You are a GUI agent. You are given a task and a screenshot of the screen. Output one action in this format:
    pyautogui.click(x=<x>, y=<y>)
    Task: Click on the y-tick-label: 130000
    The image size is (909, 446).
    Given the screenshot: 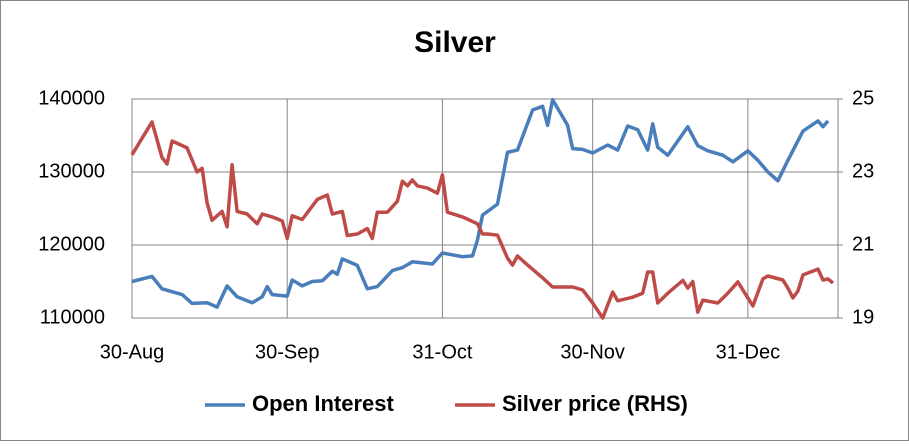 What is the action you would take?
    pyautogui.click(x=71, y=171)
    